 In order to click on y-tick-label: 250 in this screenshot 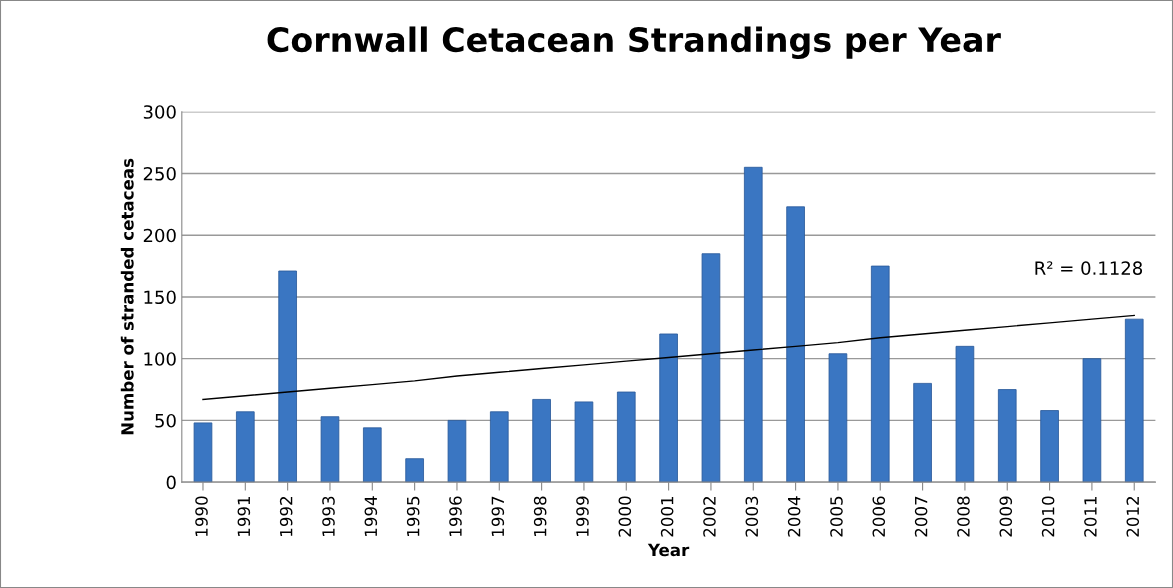, I will do `click(159, 173)`.